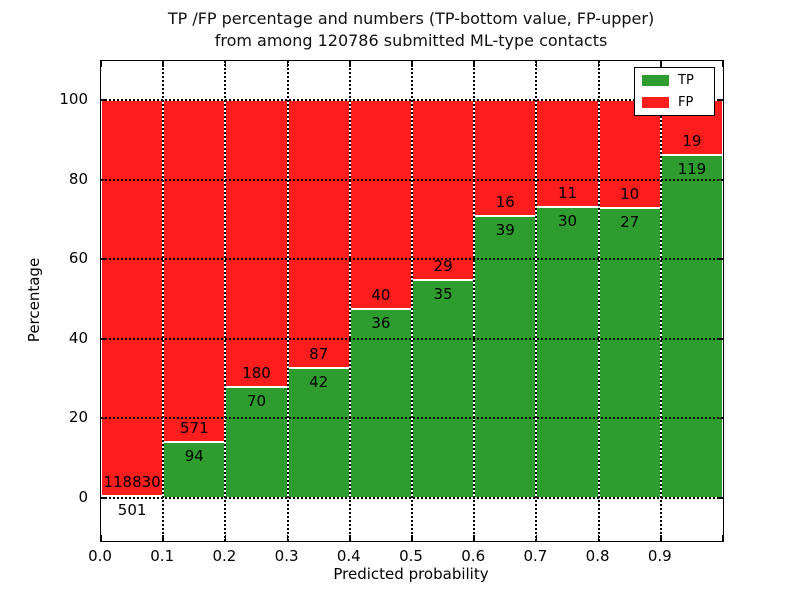 The image size is (800, 600). I want to click on fp-count-label: 87, so click(319, 354).